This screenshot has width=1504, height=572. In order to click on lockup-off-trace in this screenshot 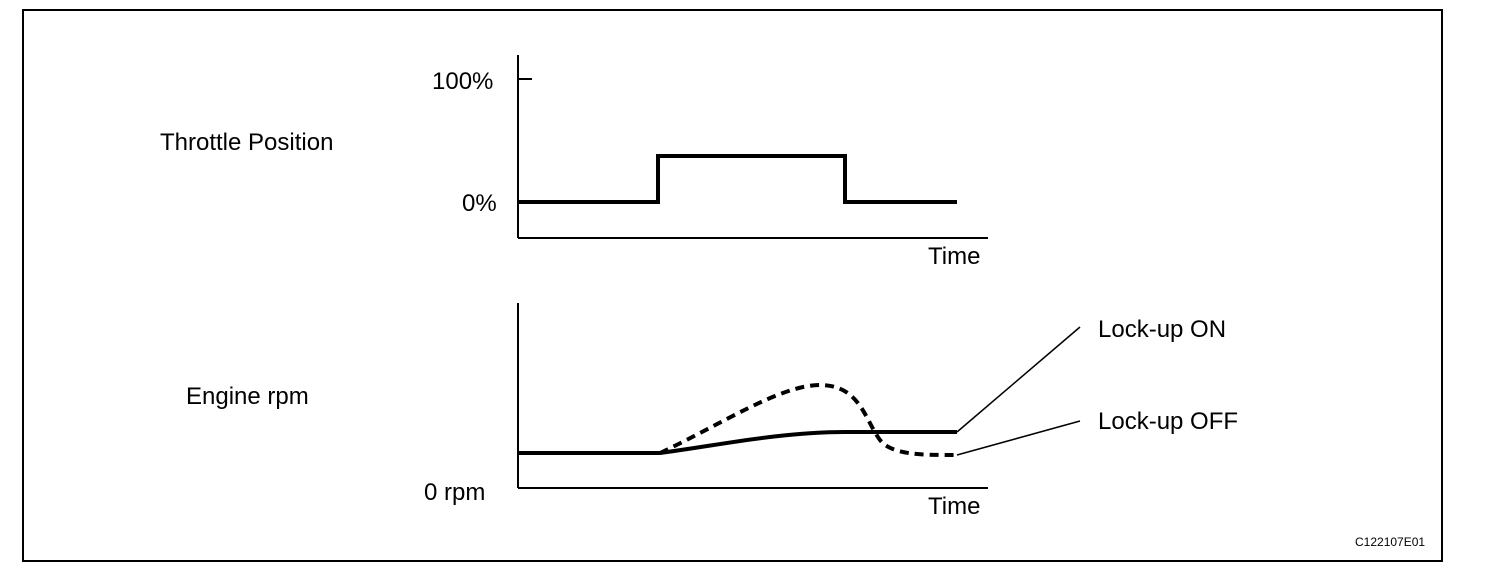, I will do `click(808, 419)`.